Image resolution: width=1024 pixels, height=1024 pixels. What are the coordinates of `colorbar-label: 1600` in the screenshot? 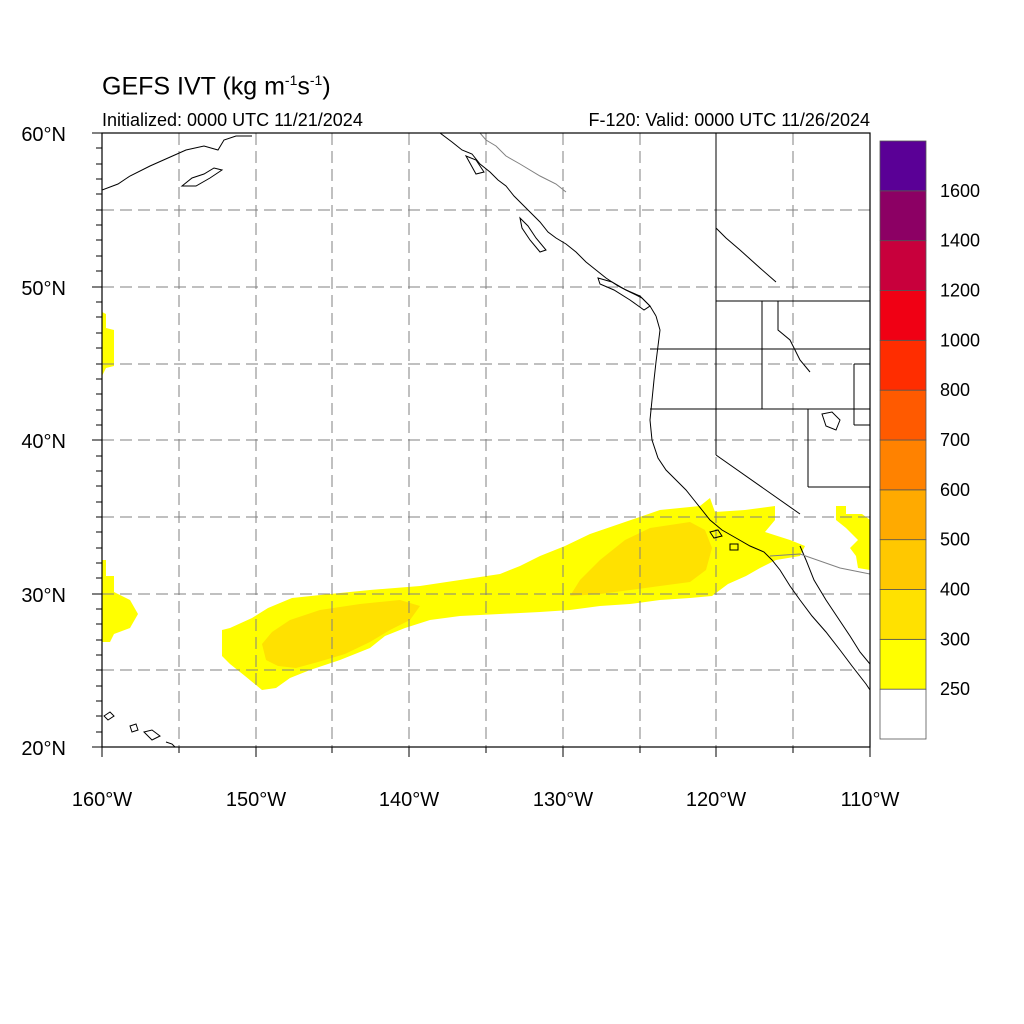 It's located at (960, 191).